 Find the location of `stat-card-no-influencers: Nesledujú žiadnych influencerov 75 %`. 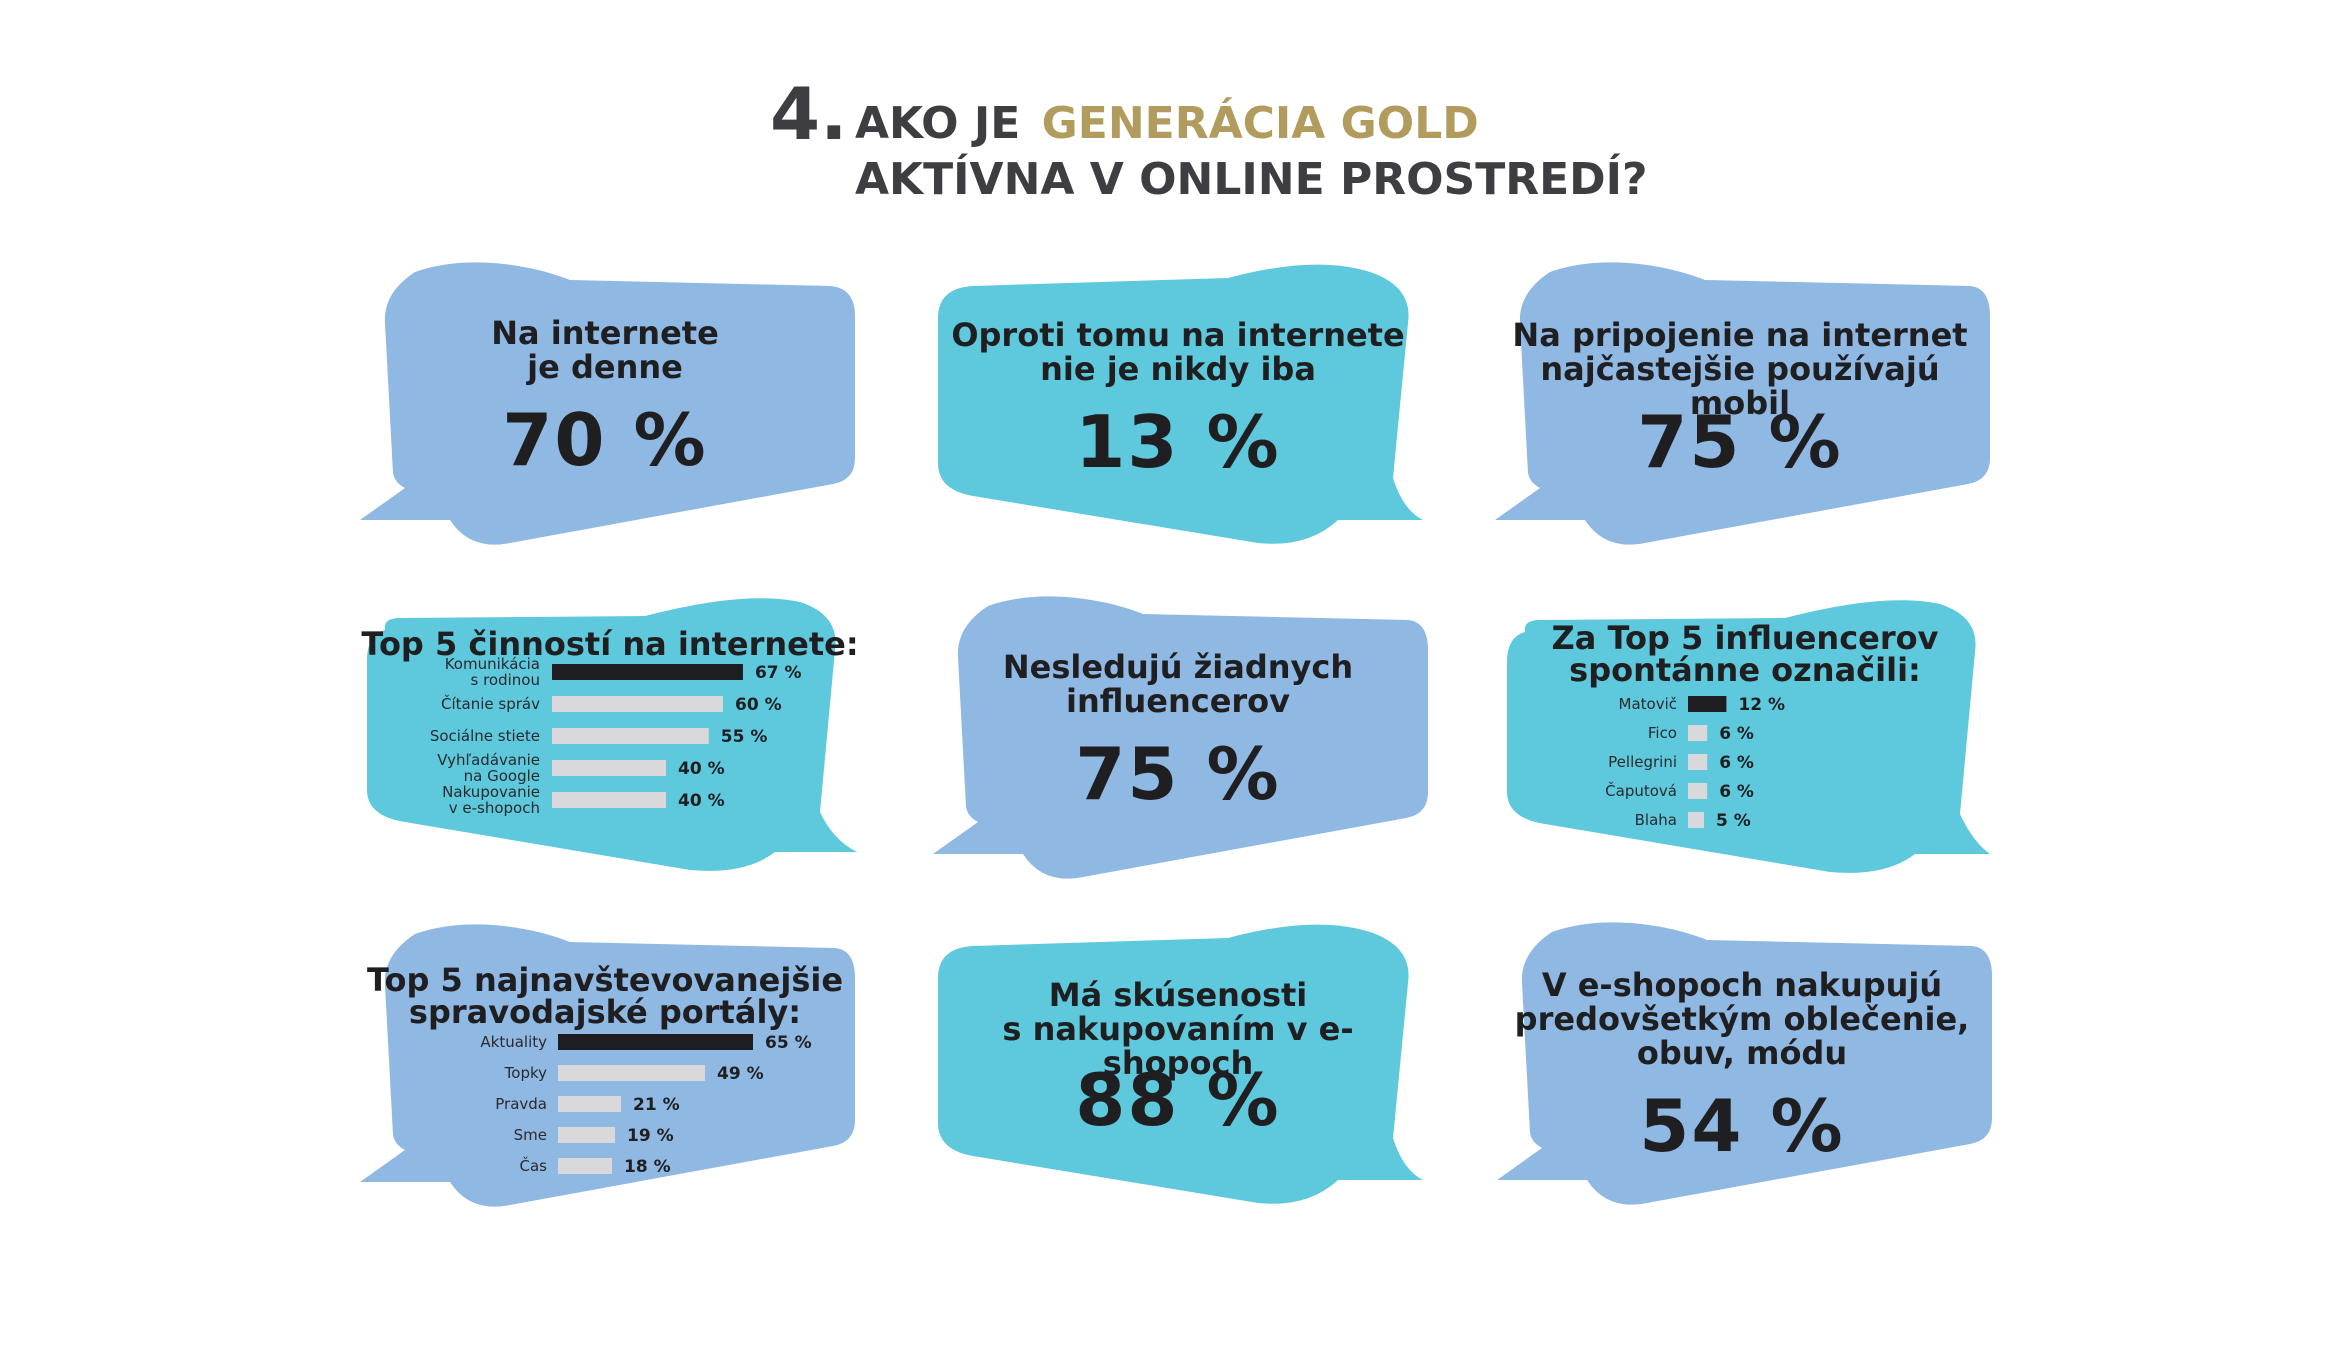

stat-card-no-influencers: Nesledujú žiadnych influencerov 75 % is located at coordinates (1178, 737).